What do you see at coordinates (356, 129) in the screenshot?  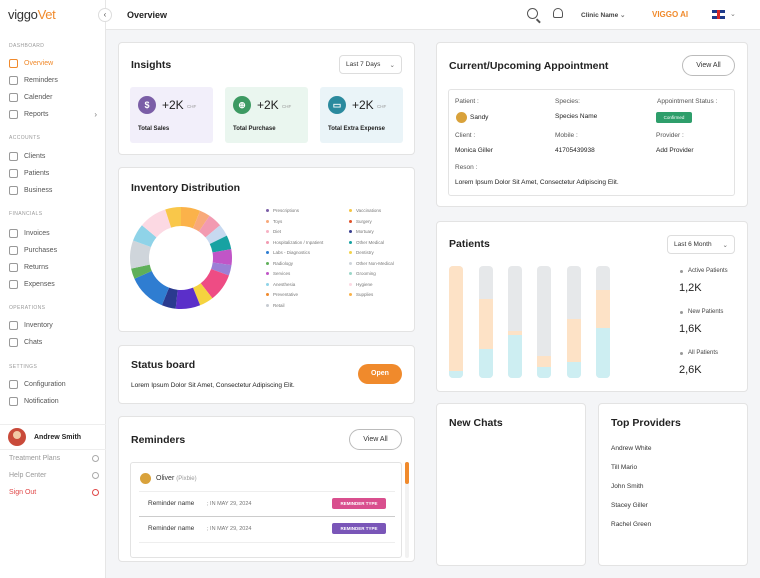 I see `stat-label: Total Extra Expense` at bounding box center [356, 129].